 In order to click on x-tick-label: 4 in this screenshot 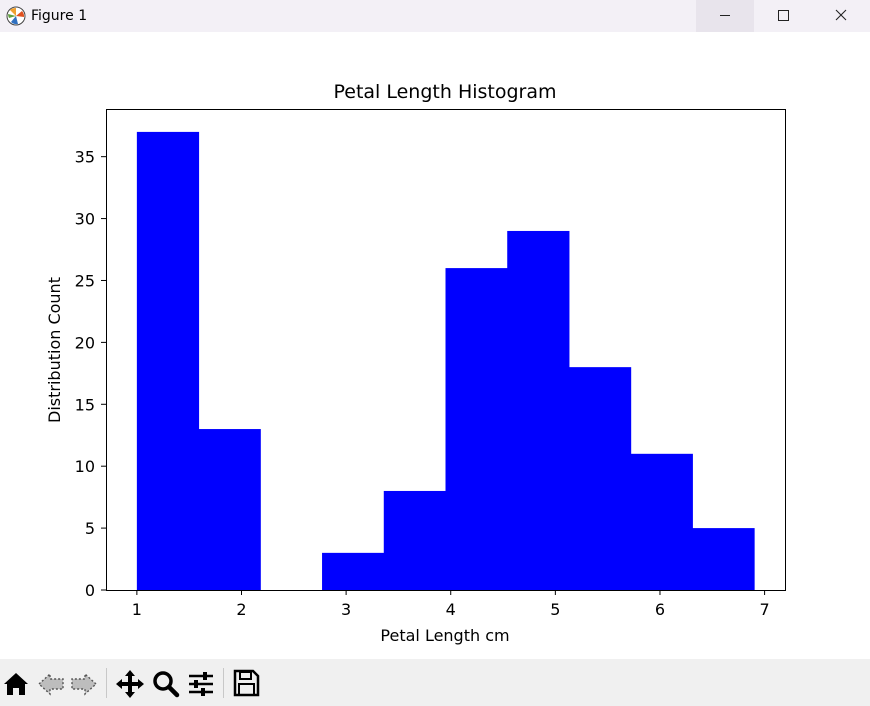, I will do `click(451, 609)`.